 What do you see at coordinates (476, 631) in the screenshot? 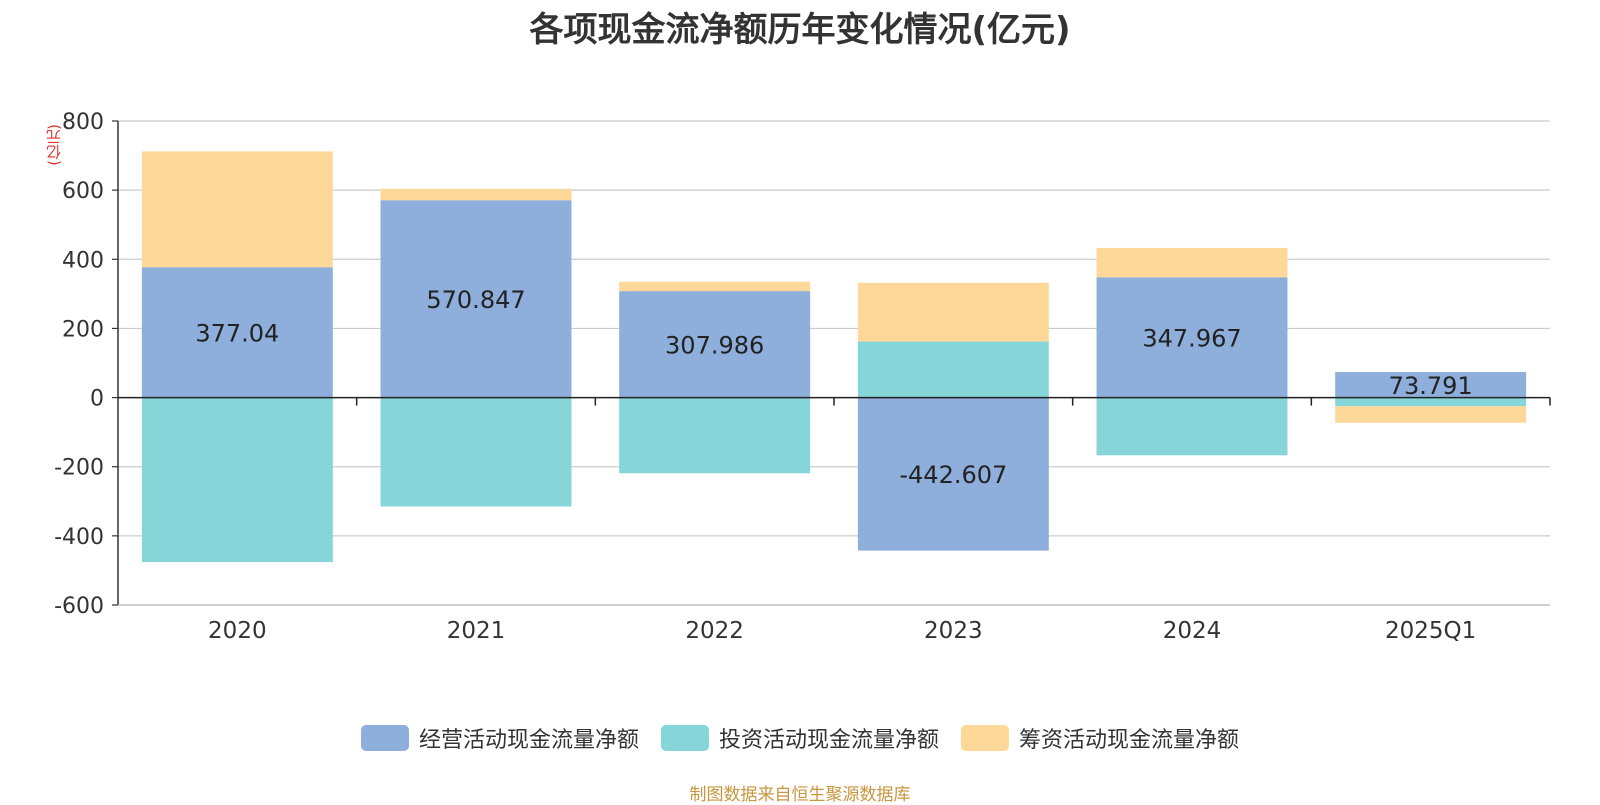
I see `x-tick-label: 2021` at bounding box center [476, 631].